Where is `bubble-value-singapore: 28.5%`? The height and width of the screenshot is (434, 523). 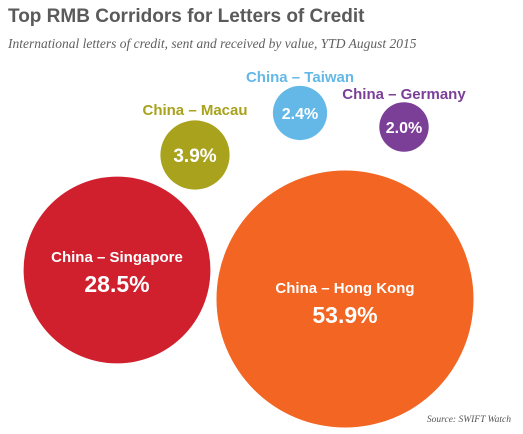
bubble-value-singapore: 28.5% is located at coordinates (116, 284).